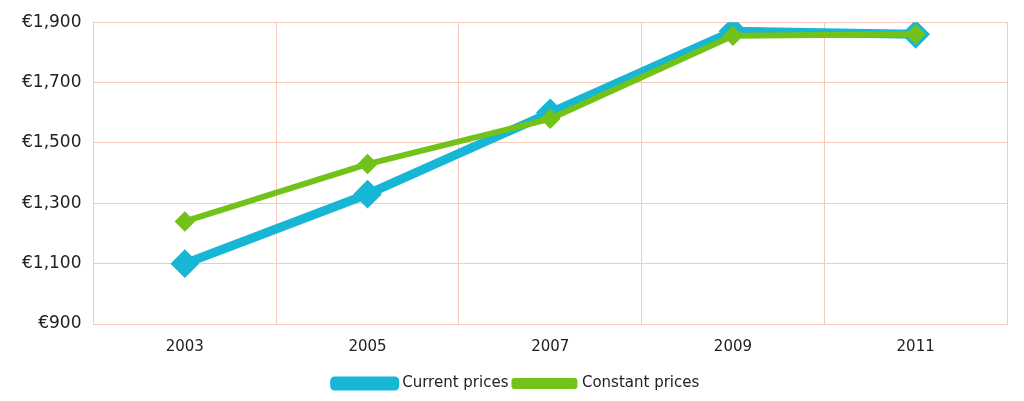 The height and width of the screenshot is (401, 1024). What do you see at coordinates (52, 141) in the screenshot?
I see `y-tick-label: €1,500` at bounding box center [52, 141].